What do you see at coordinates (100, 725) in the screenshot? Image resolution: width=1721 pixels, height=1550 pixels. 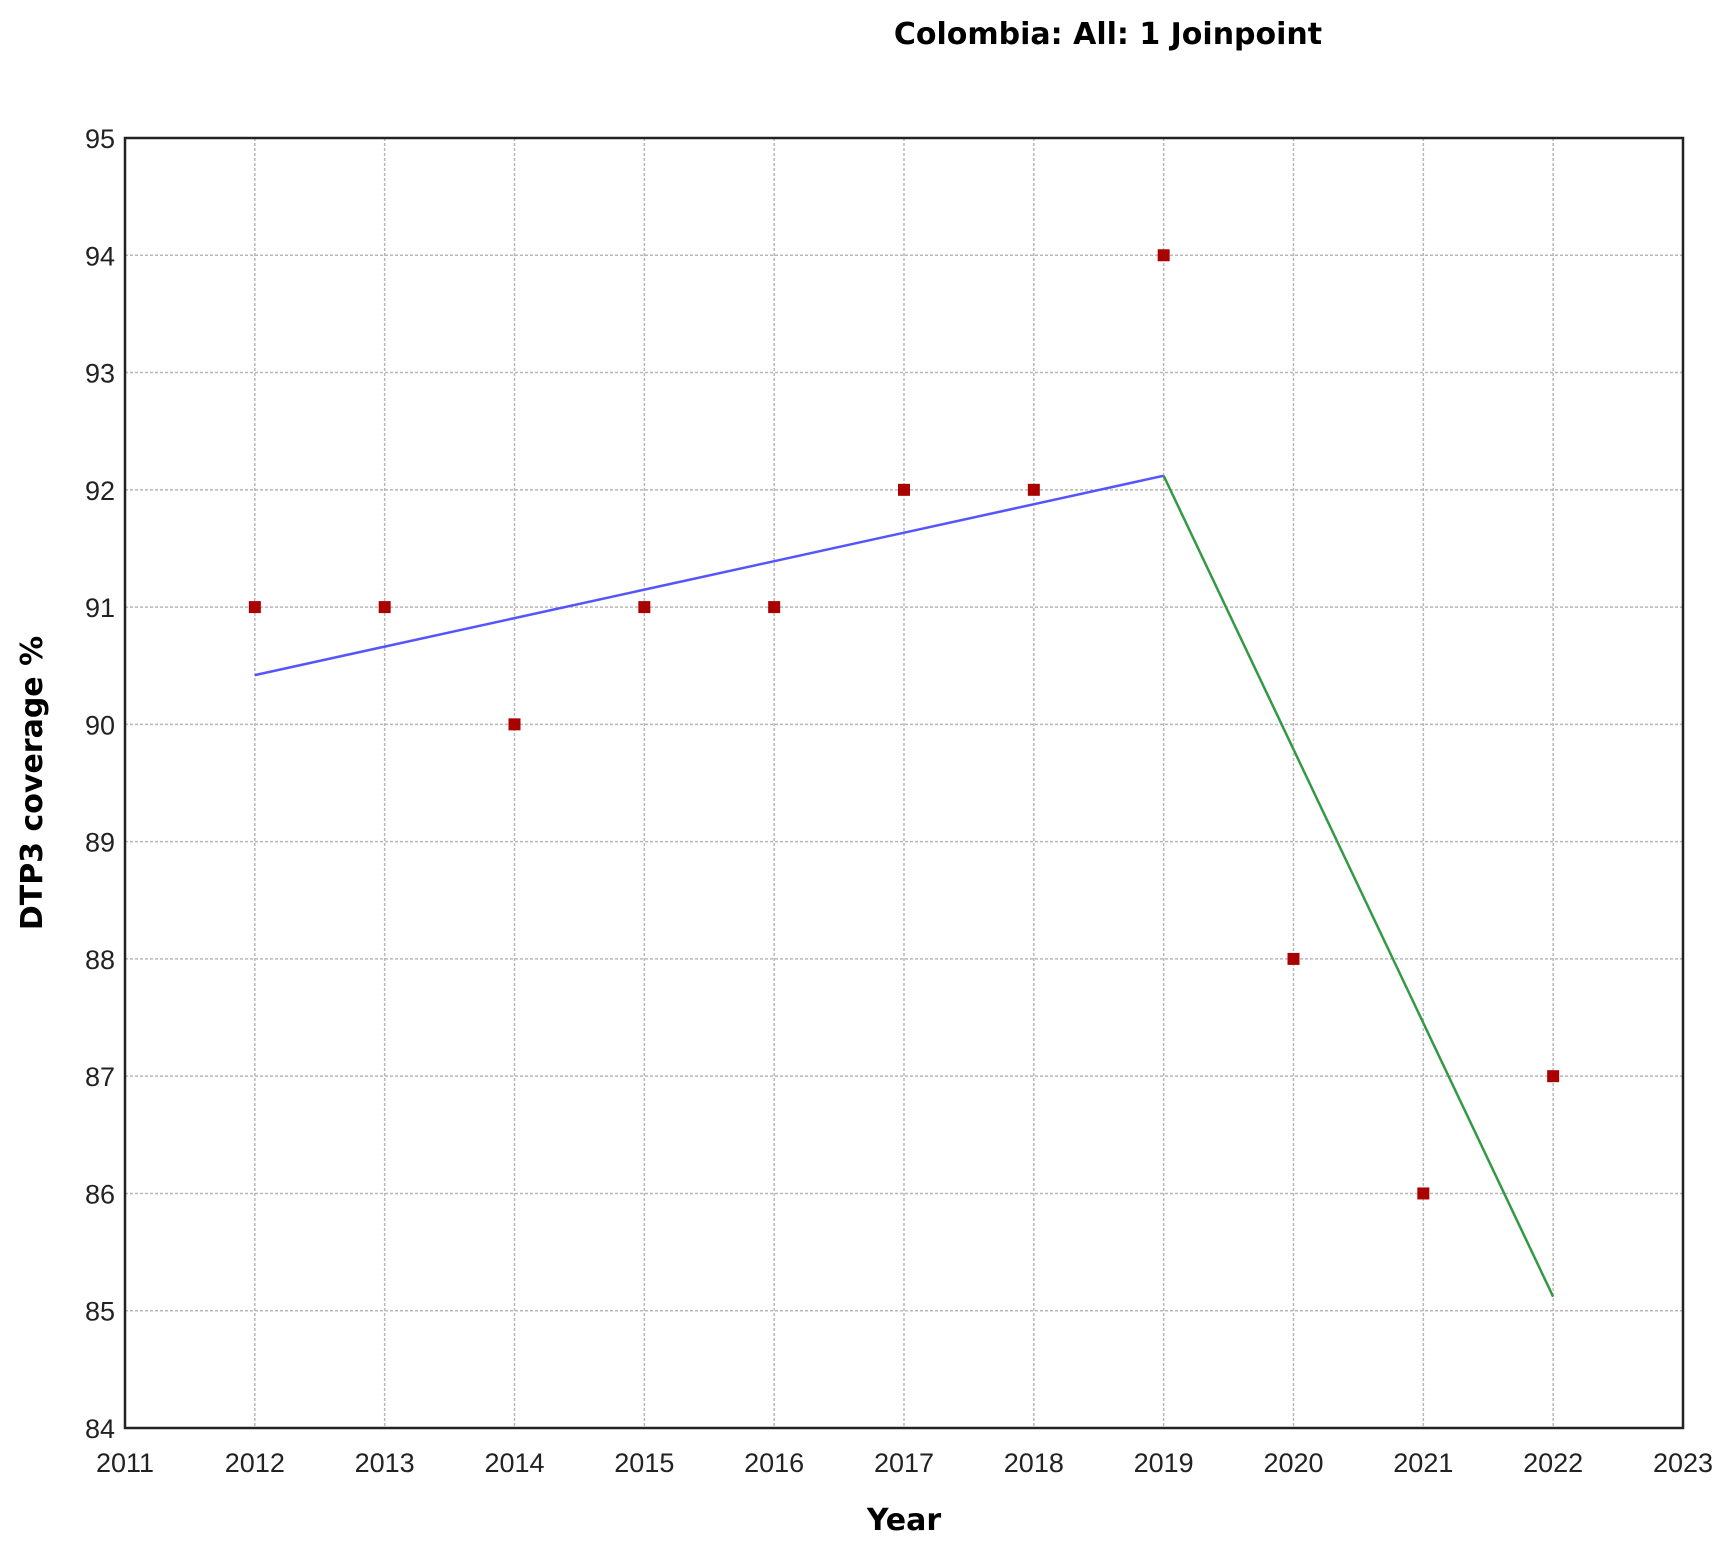 I see `y-tick-label: 90` at bounding box center [100, 725].